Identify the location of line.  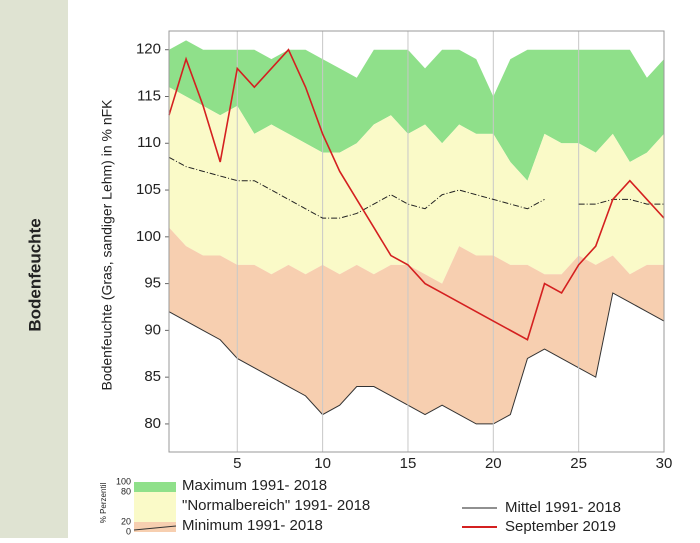
(416, 187).